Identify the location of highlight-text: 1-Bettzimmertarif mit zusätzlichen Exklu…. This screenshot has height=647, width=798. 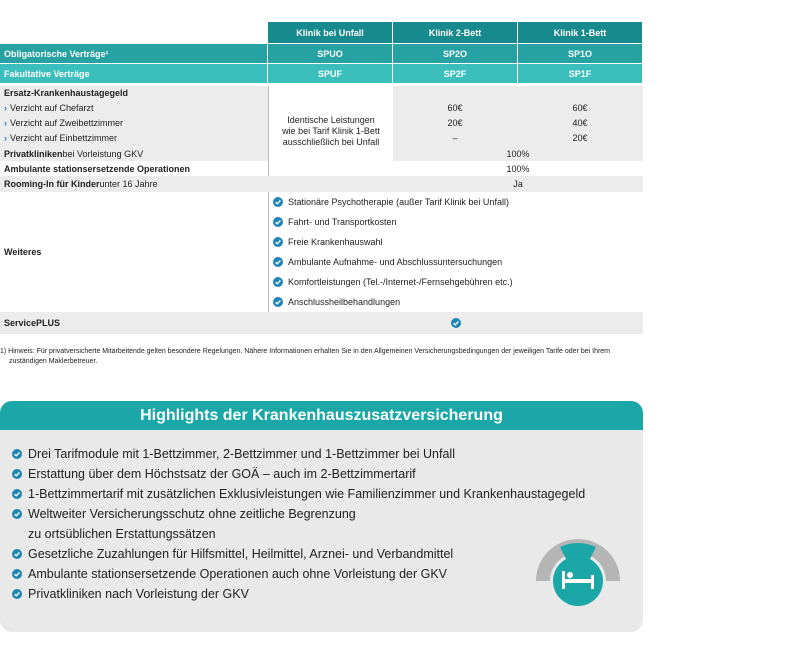
(307, 494).